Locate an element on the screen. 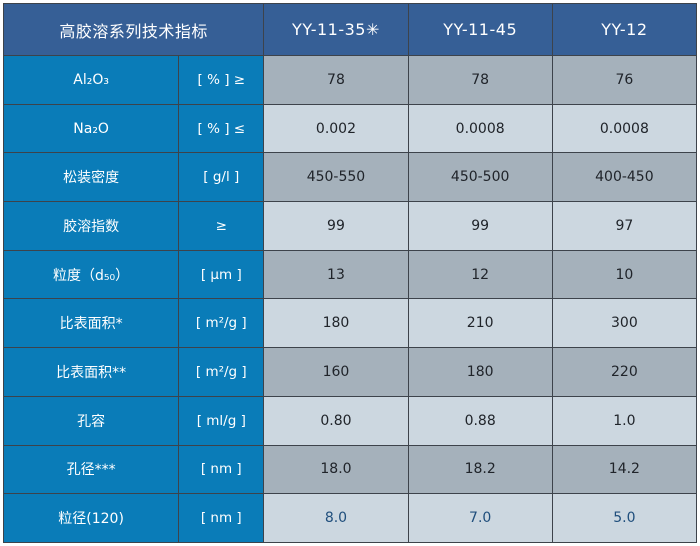  column-header-yy-11-35: YY-11-35✳ is located at coordinates (336, 29).